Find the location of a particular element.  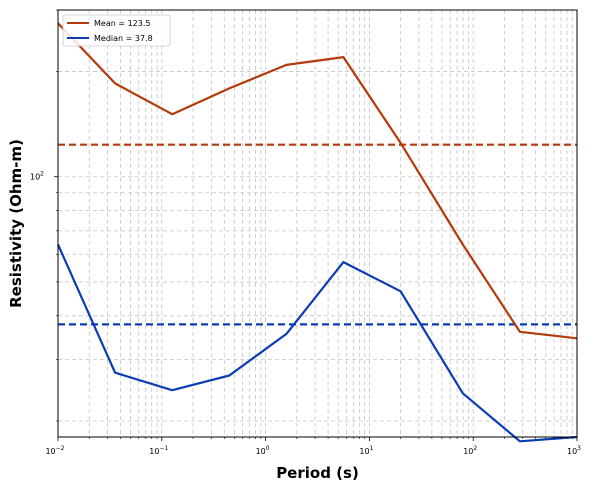

x-axis-label: Period (s) is located at coordinates (317, 473).